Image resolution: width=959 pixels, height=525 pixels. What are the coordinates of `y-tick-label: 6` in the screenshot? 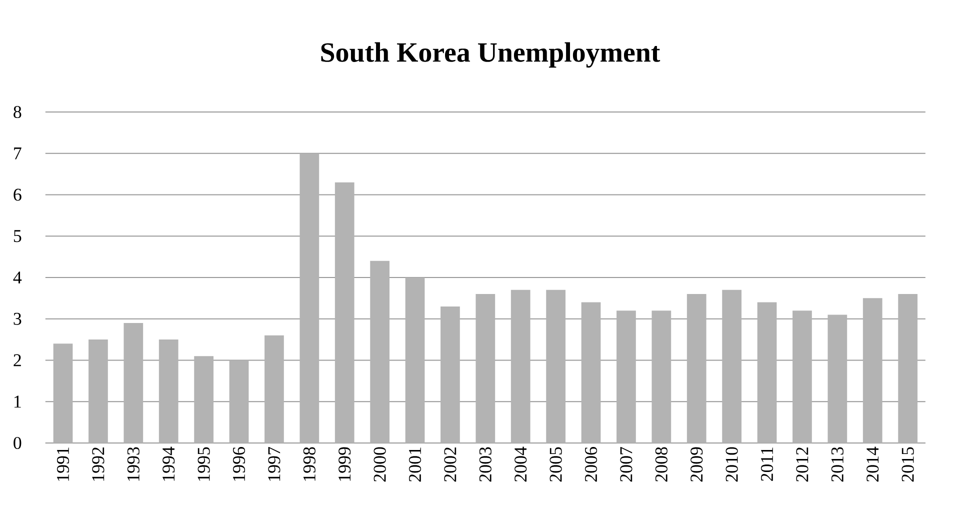 It's located at (18, 194).